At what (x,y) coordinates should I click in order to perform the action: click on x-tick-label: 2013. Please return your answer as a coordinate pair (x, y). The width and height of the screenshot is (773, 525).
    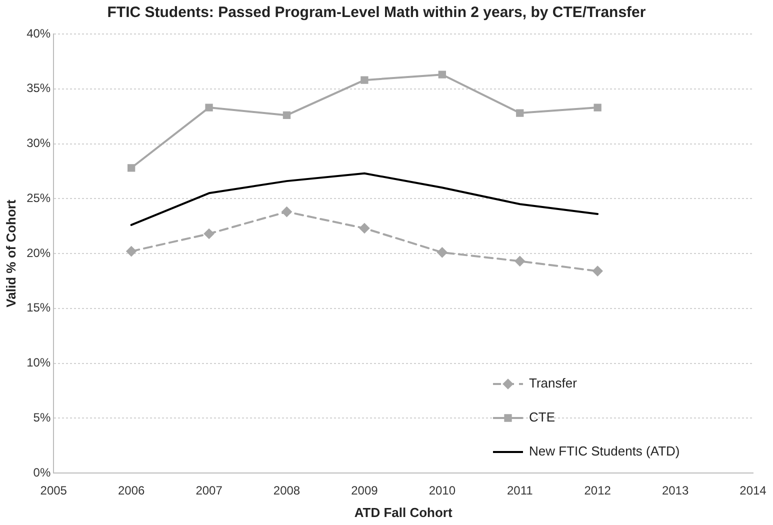
    Looking at the image, I should click on (675, 491).